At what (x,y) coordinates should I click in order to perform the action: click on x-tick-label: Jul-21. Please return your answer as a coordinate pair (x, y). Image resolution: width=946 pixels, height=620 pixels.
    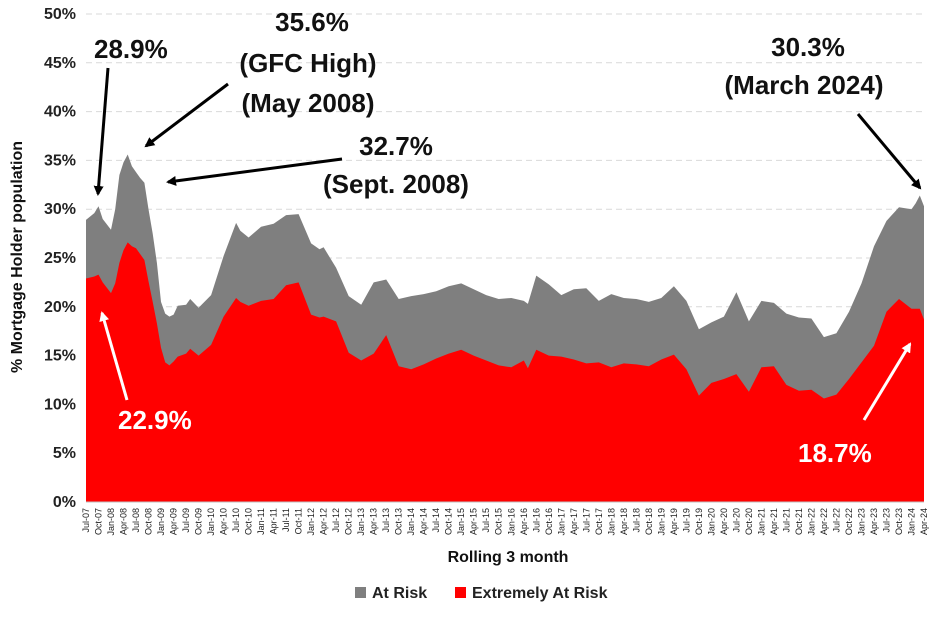
    Looking at the image, I should click on (786, 520).